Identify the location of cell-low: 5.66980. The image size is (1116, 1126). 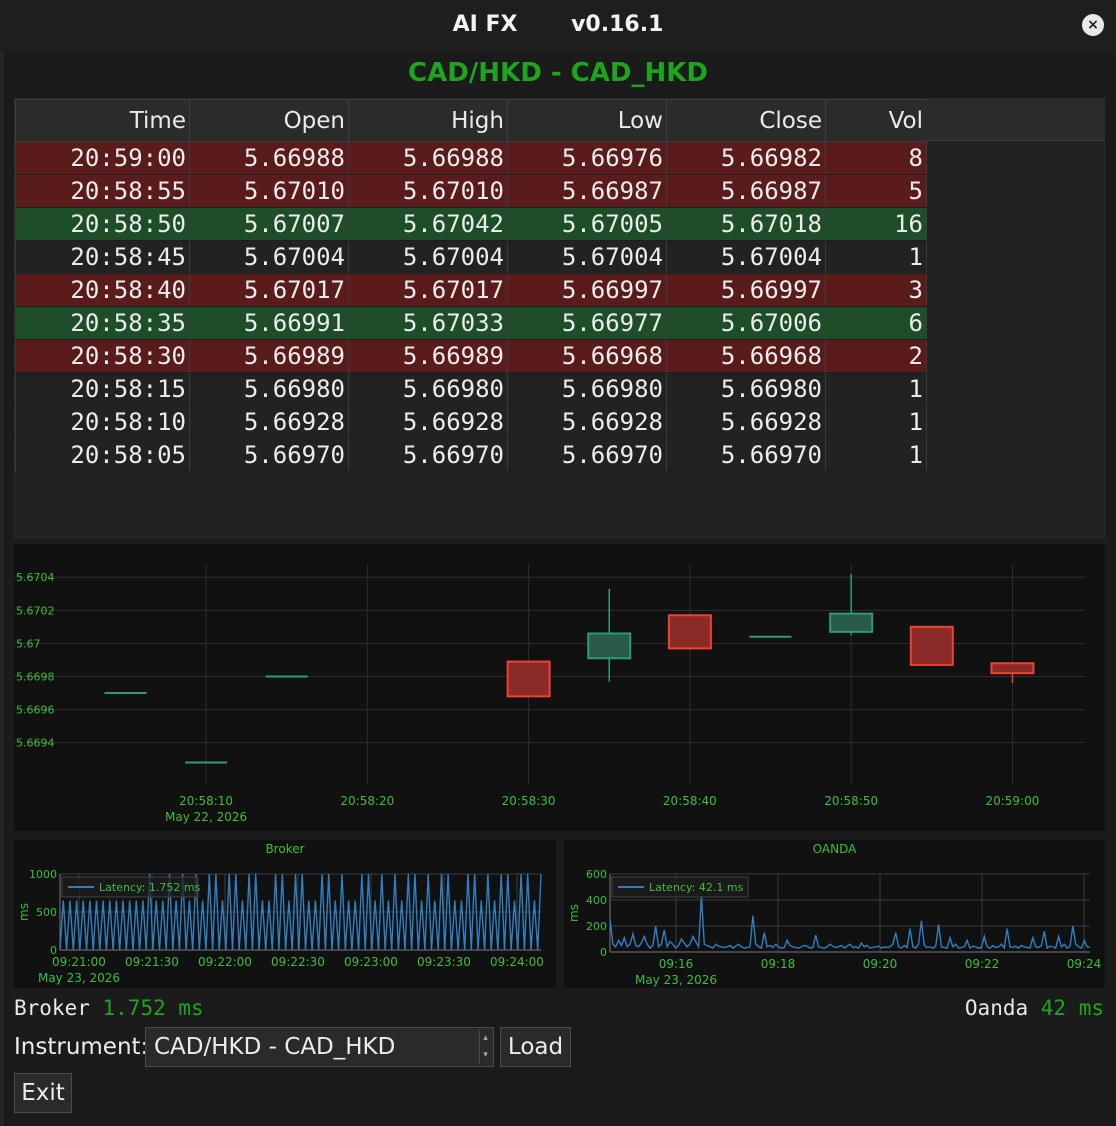
(587, 389).